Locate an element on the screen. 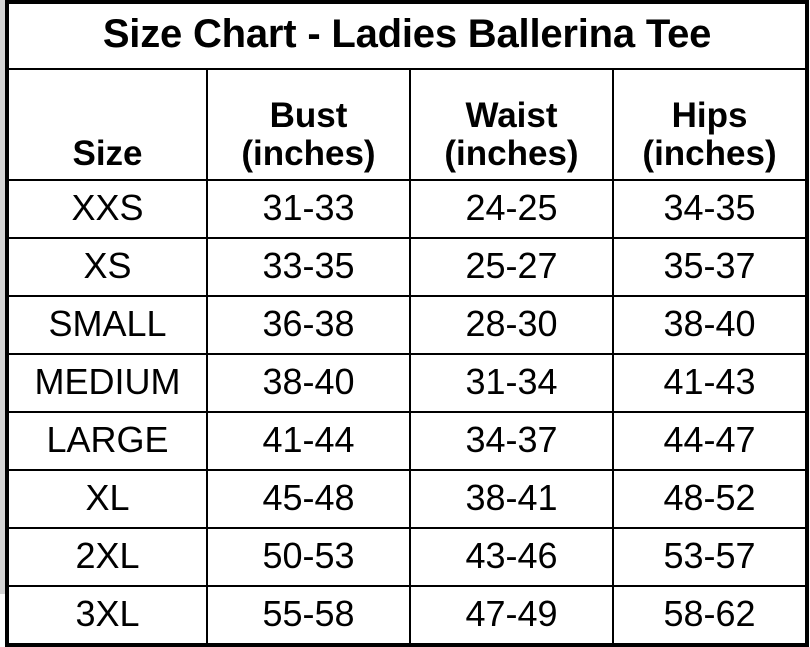  column-header-hips-label: Hips is located at coordinates (709, 116).